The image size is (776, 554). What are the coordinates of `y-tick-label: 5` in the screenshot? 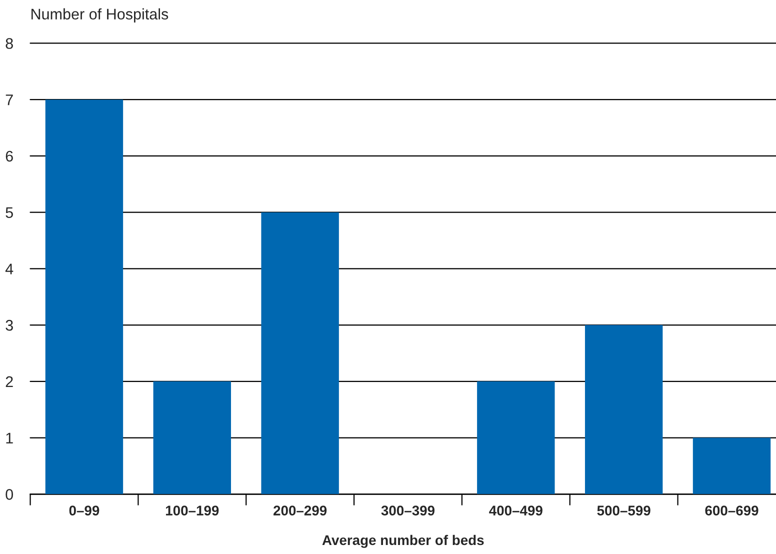 It's located at (9, 212).